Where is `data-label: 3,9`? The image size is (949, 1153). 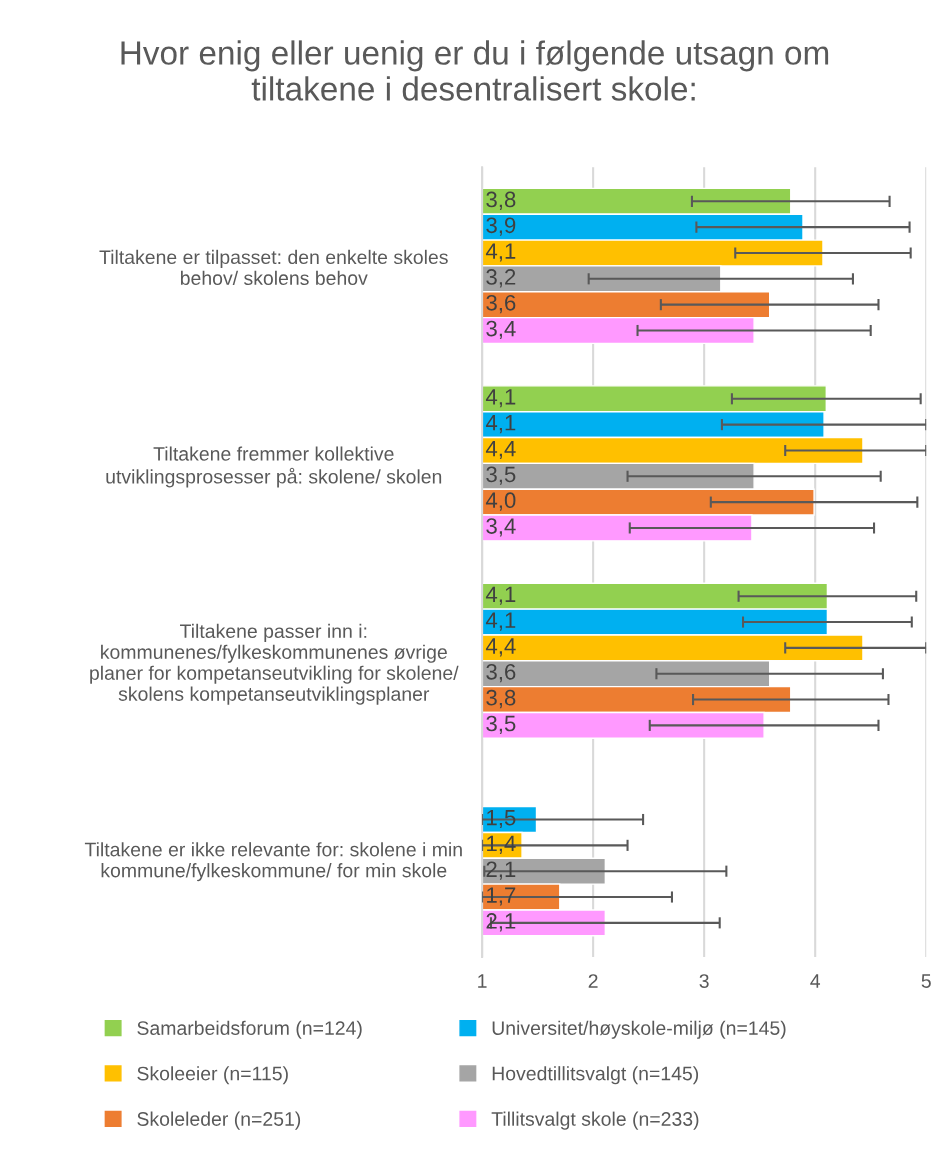 data-label: 3,9 is located at coordinates (501, 226).